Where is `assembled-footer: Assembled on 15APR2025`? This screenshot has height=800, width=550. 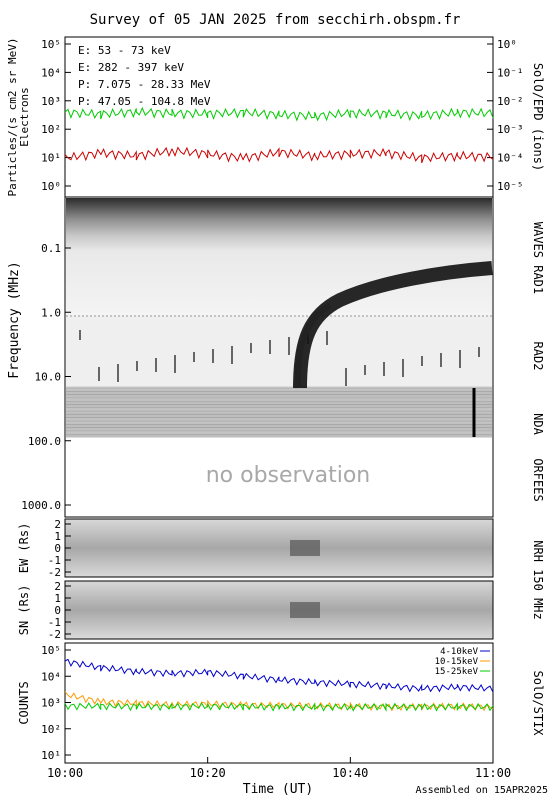
assembled-footer: Assembled on 15APR2025 is located at coordinates (482, 790).